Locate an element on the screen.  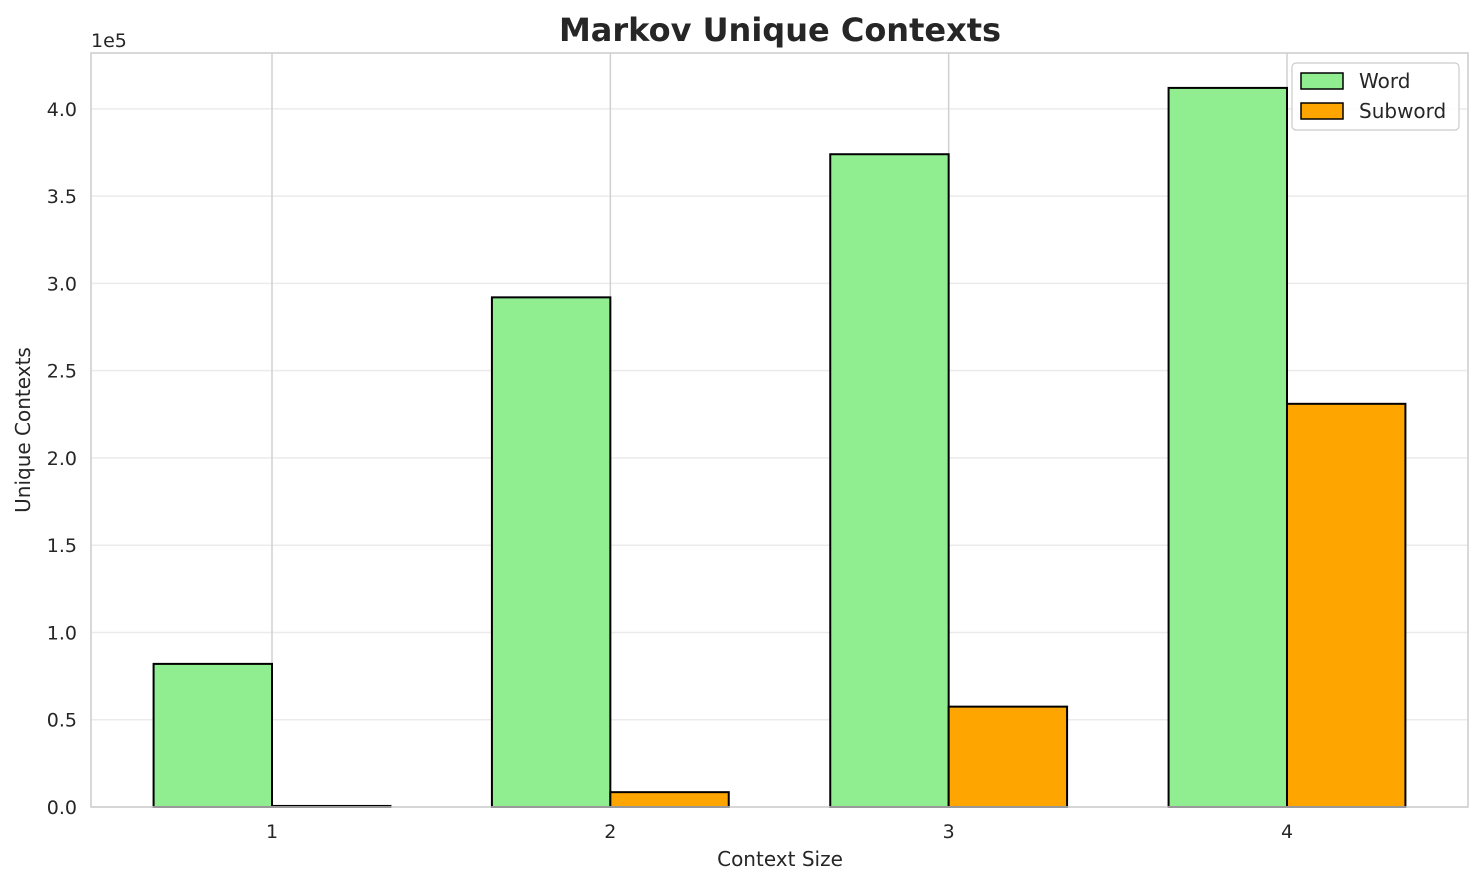
y-tick-label: 0.5 is located at coordinates (62, 721).